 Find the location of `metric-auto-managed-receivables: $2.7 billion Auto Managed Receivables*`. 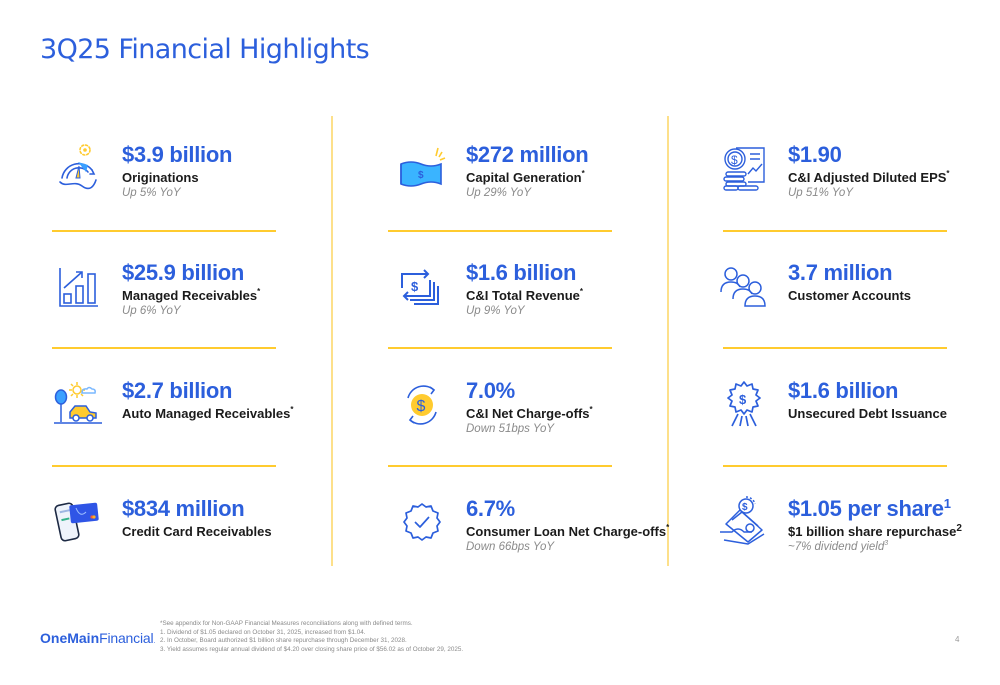

metric-auto-managed-receivables: $2.7 billion Auto Managed Receivables* is located at coordinates (212, 418).